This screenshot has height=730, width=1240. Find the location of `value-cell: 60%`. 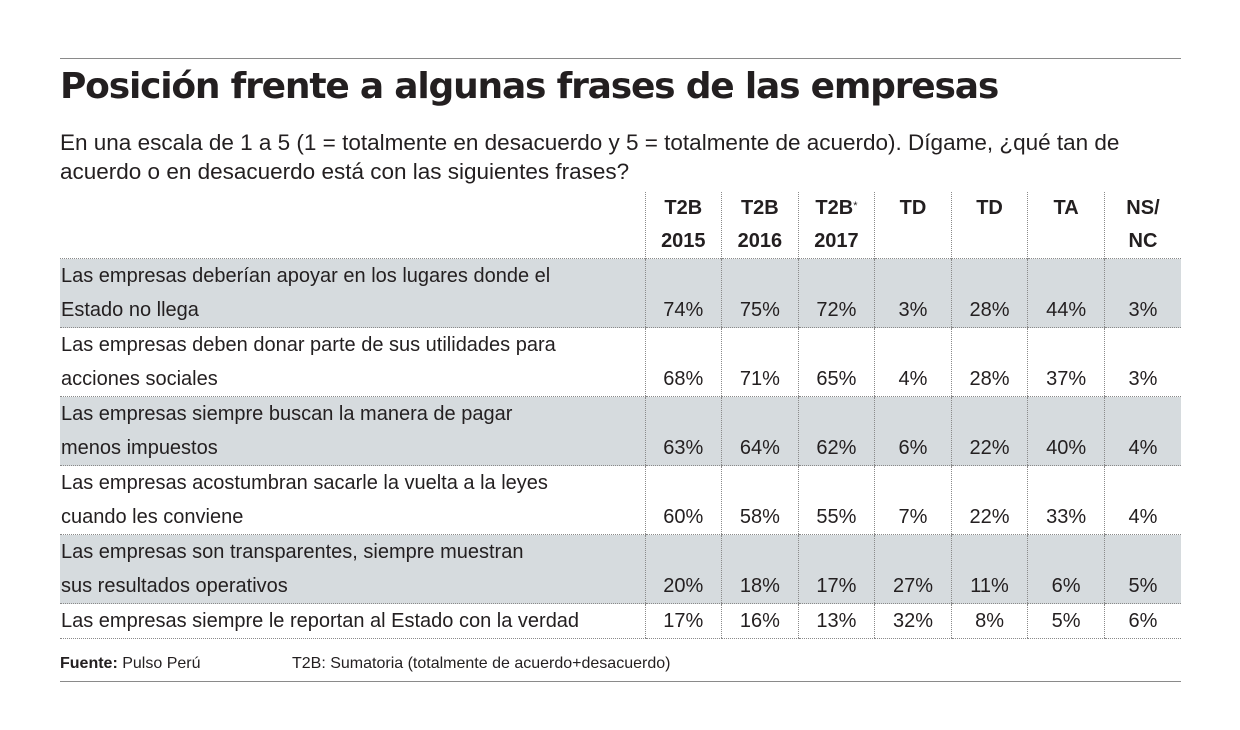

value-cell: 60% is located at coordinates (683, 500).